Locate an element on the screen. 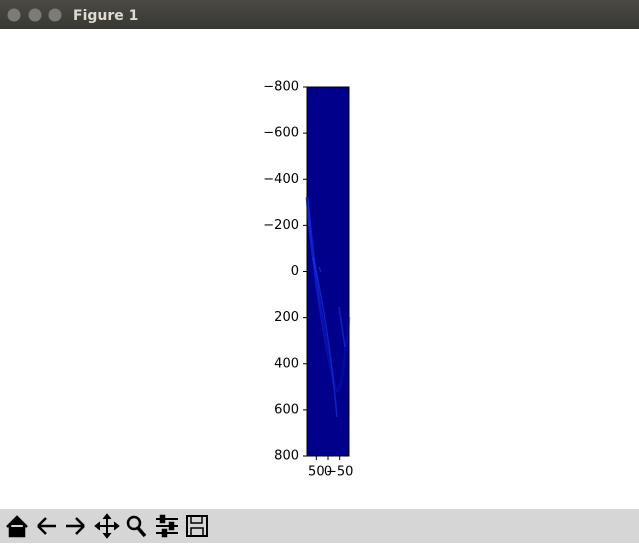  window-title: Figure 1 is located at coordinates (105, 16).